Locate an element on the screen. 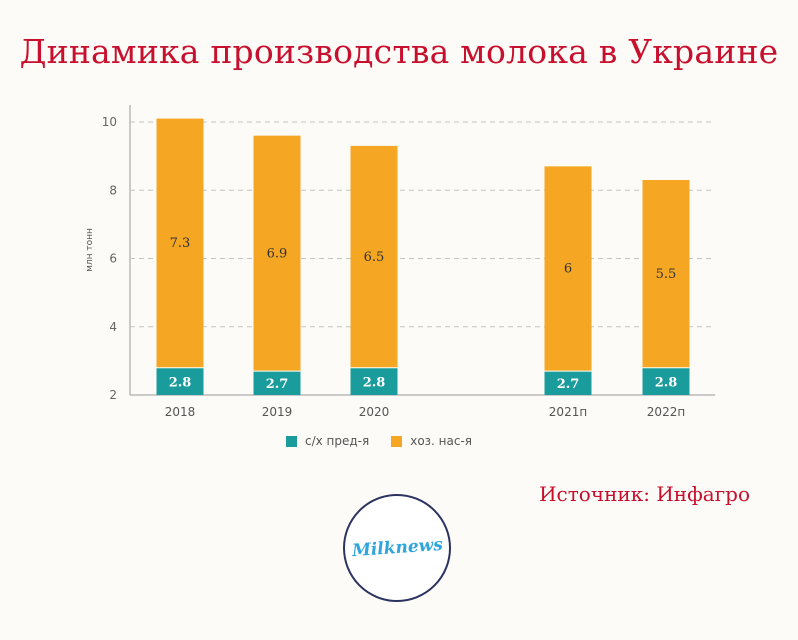 This screenshot has width=798, height=640. y-tick-label: 6 is located at coordinates (113, 259).